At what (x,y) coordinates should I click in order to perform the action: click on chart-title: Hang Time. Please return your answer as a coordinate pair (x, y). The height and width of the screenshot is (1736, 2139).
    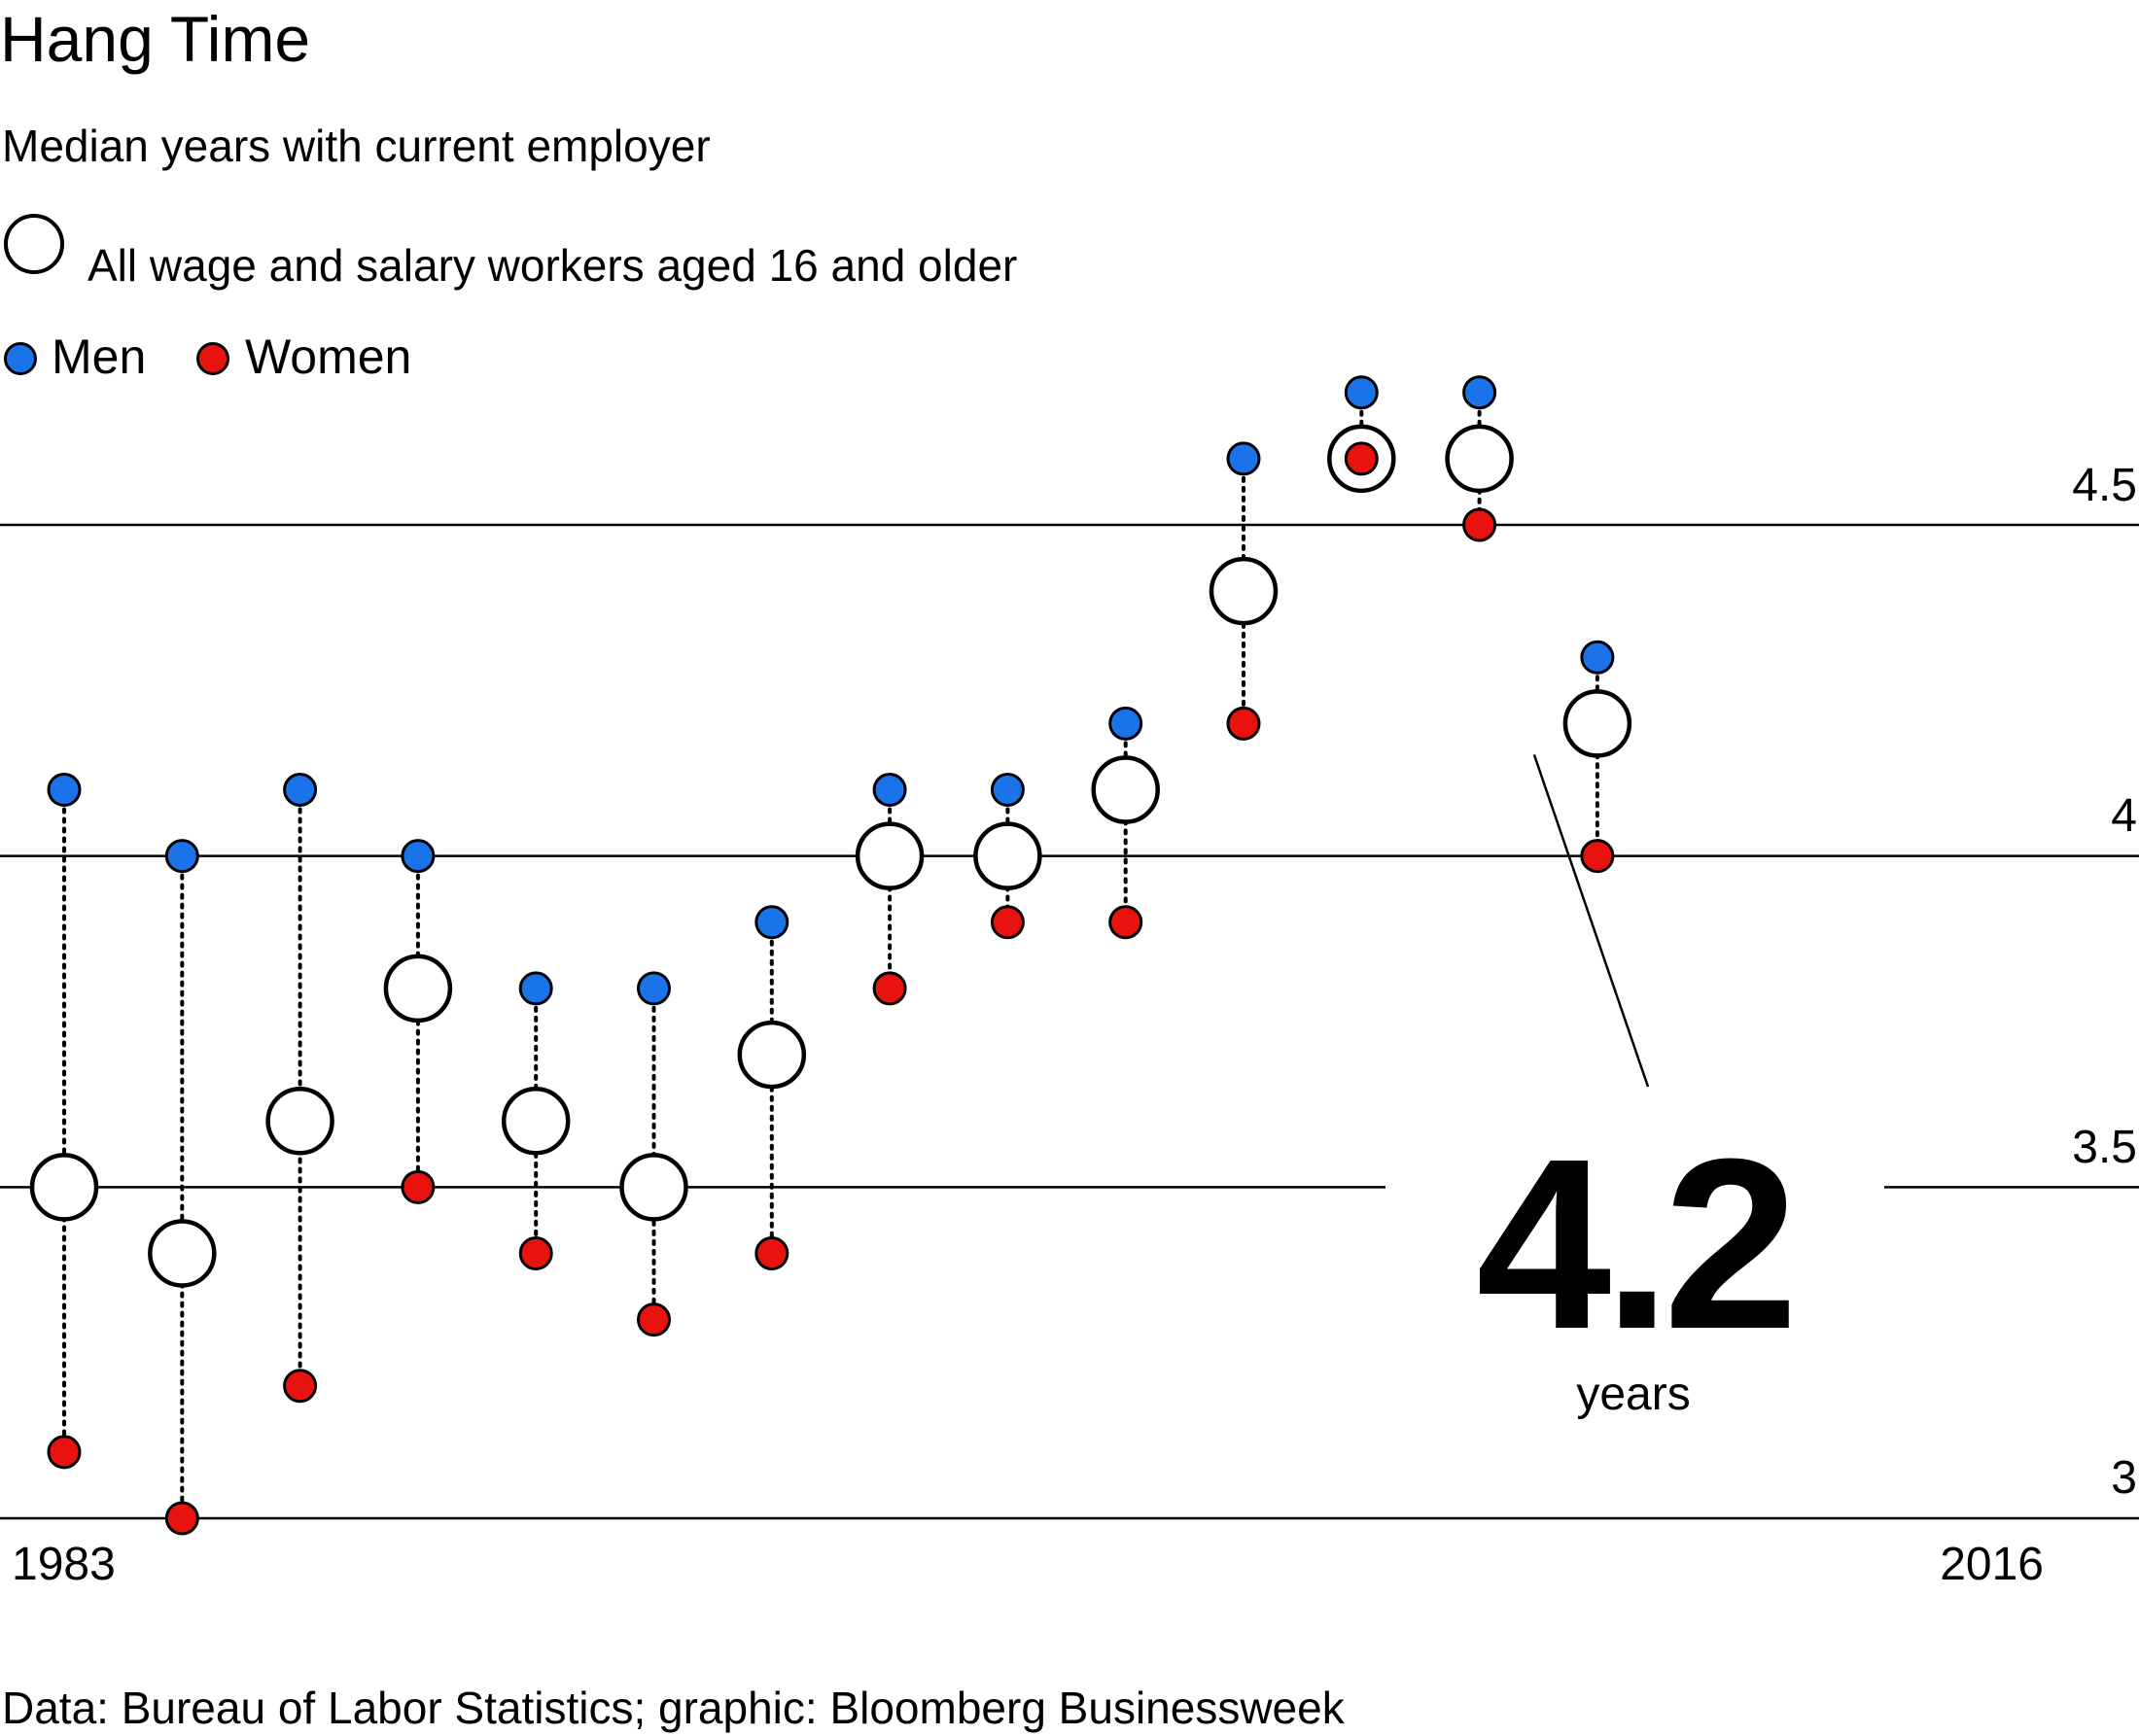
    Looking at the image, I should click on (155, 39).